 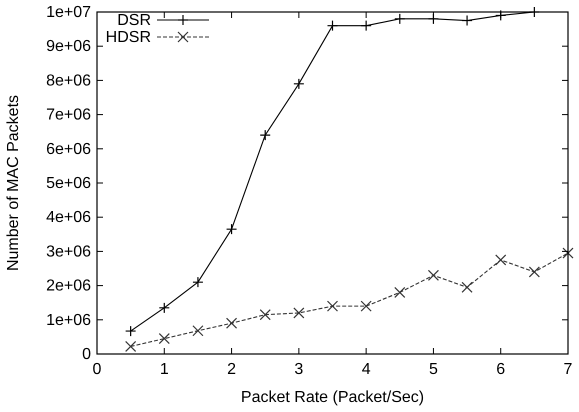 What do you see at coordinates (69, 12) in the screenshot?
I see `y-tick-label: 1e+07` at bounding box center [69, 12].